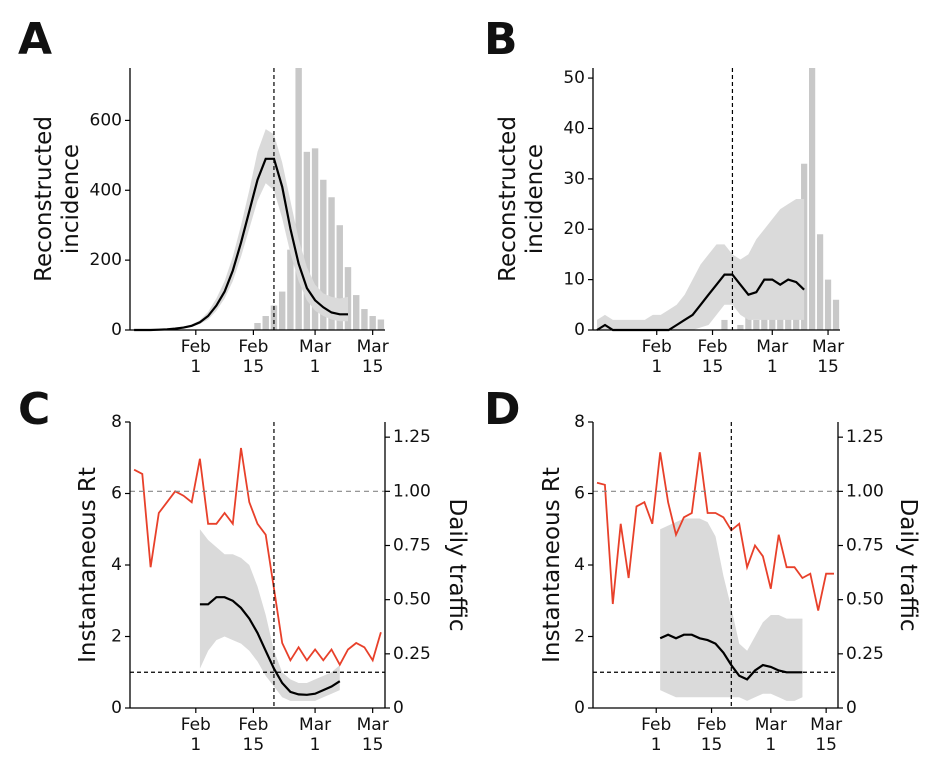 This screenshot has height=768, width=930. Describe the element at coordinates (106, 260) in the screenshot. I see `y-tick-label: 200` at that location.